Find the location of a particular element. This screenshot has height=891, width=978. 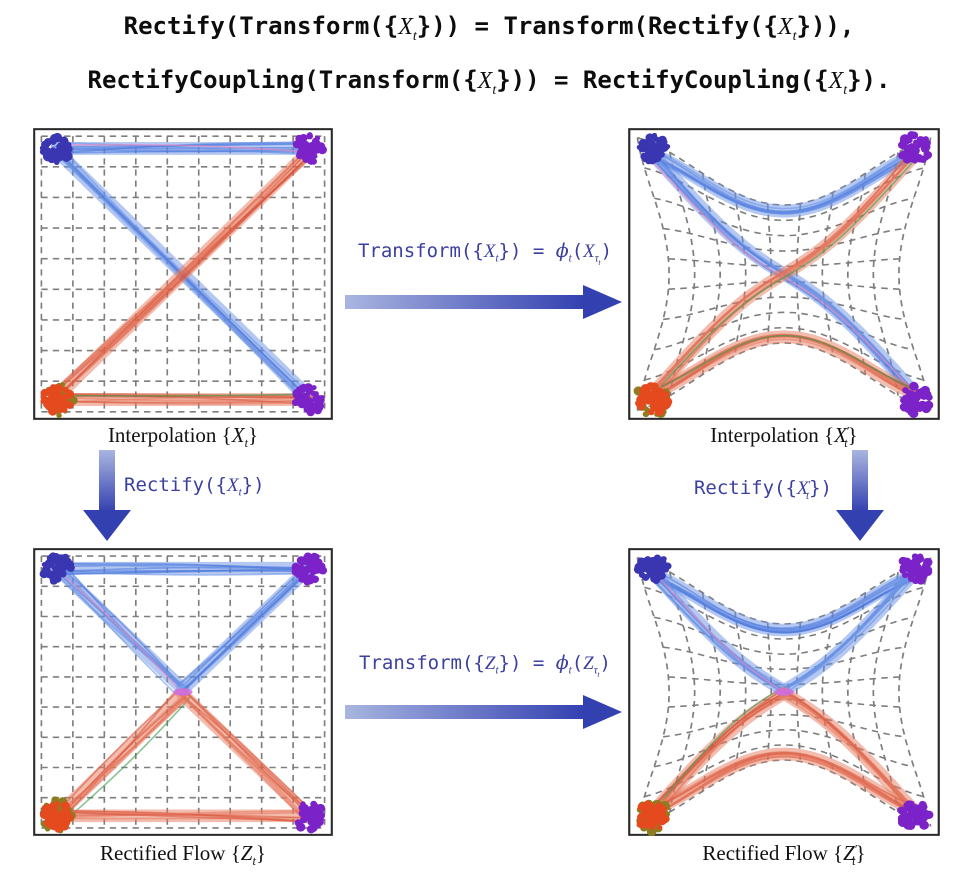

rectify-left-label: Rectify({Xt}) is located at coordinates (194, 486).